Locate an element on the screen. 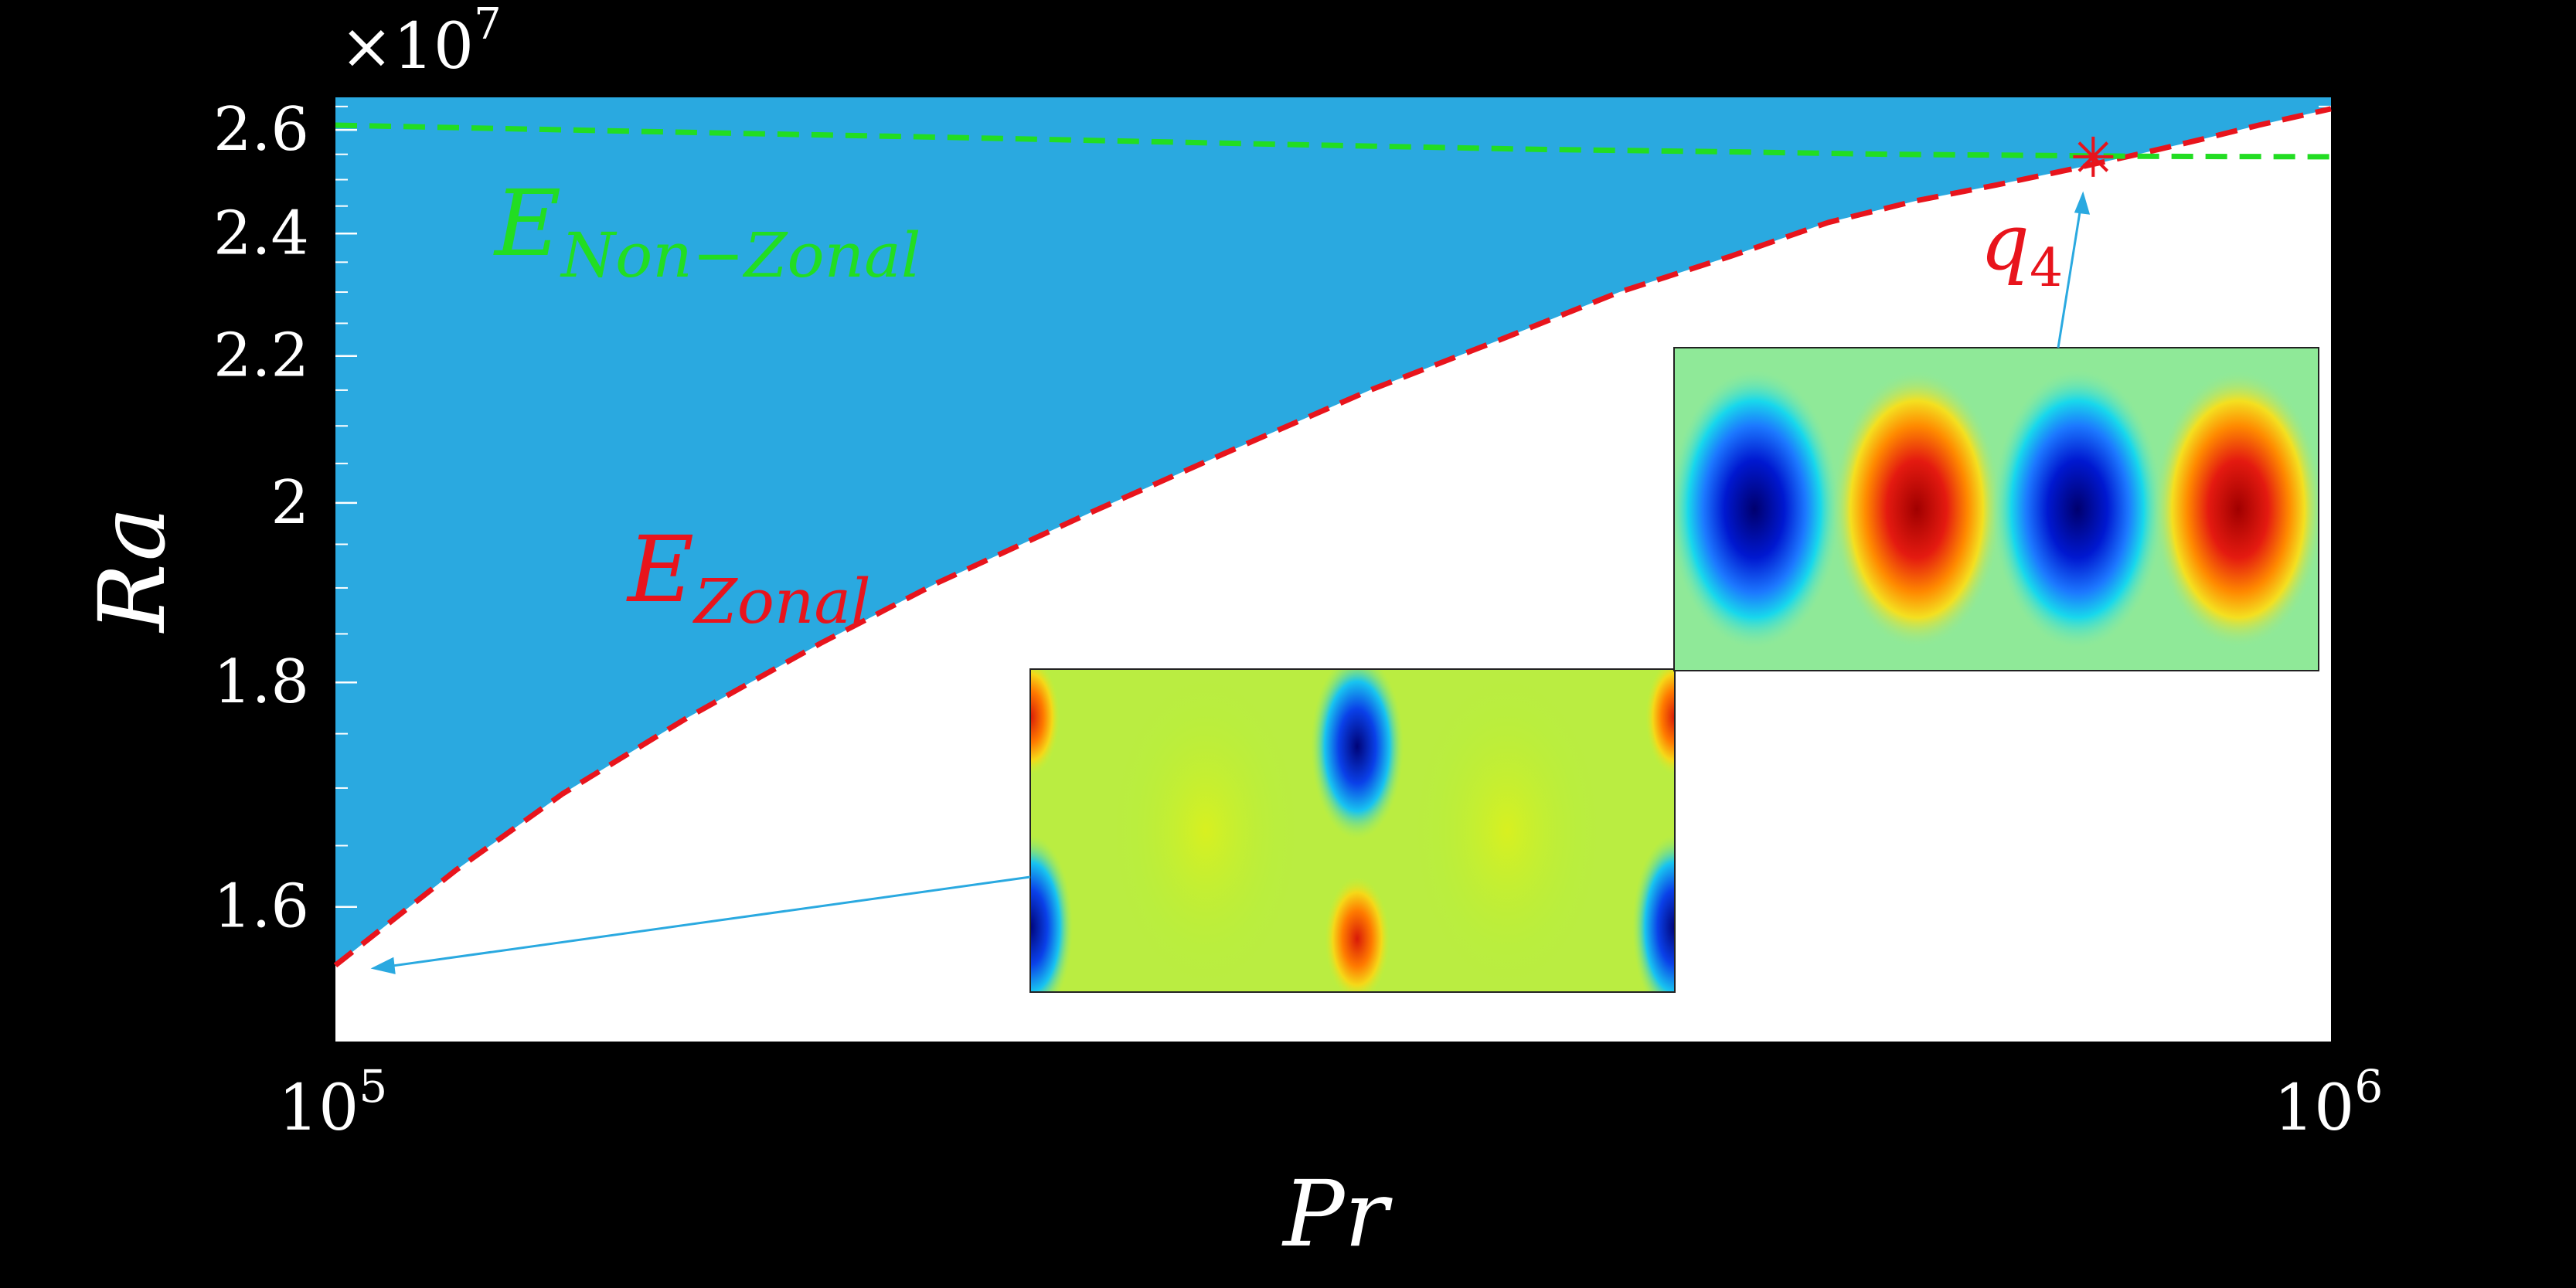 The image size is (2576, 1288). y-tick-labels: 1.6 1.8 2 2.2 2.4 2.6 is located at coordinates (261, 518).